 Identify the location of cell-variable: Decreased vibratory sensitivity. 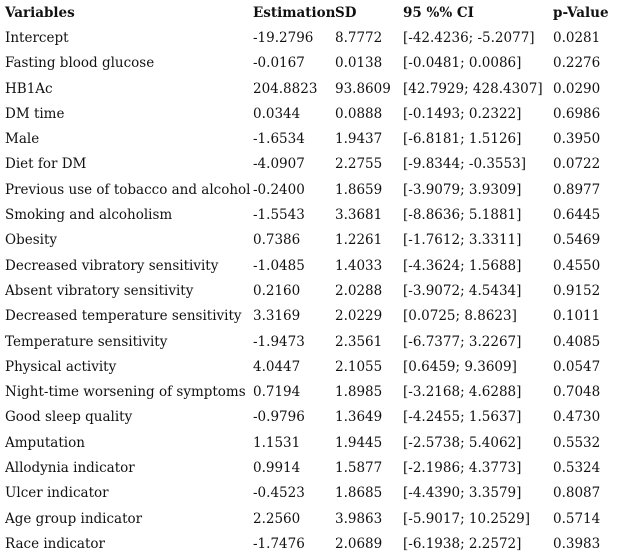
(112, 265).